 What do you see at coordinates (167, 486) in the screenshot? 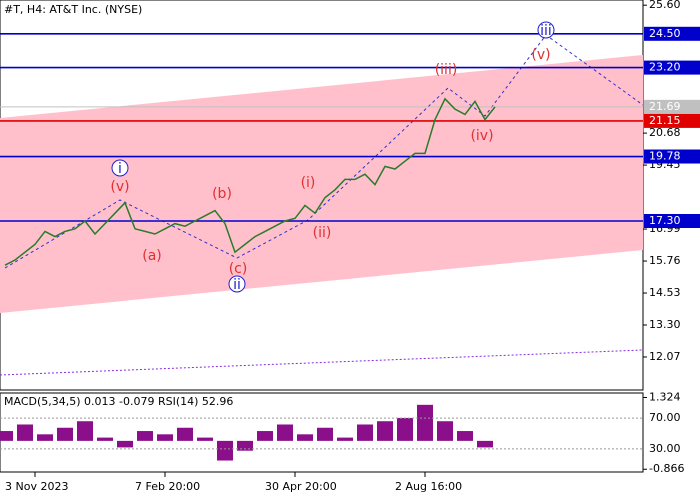
I see `x-tick-label: 7 Feb 20:00` at bounding box center [167, 486].